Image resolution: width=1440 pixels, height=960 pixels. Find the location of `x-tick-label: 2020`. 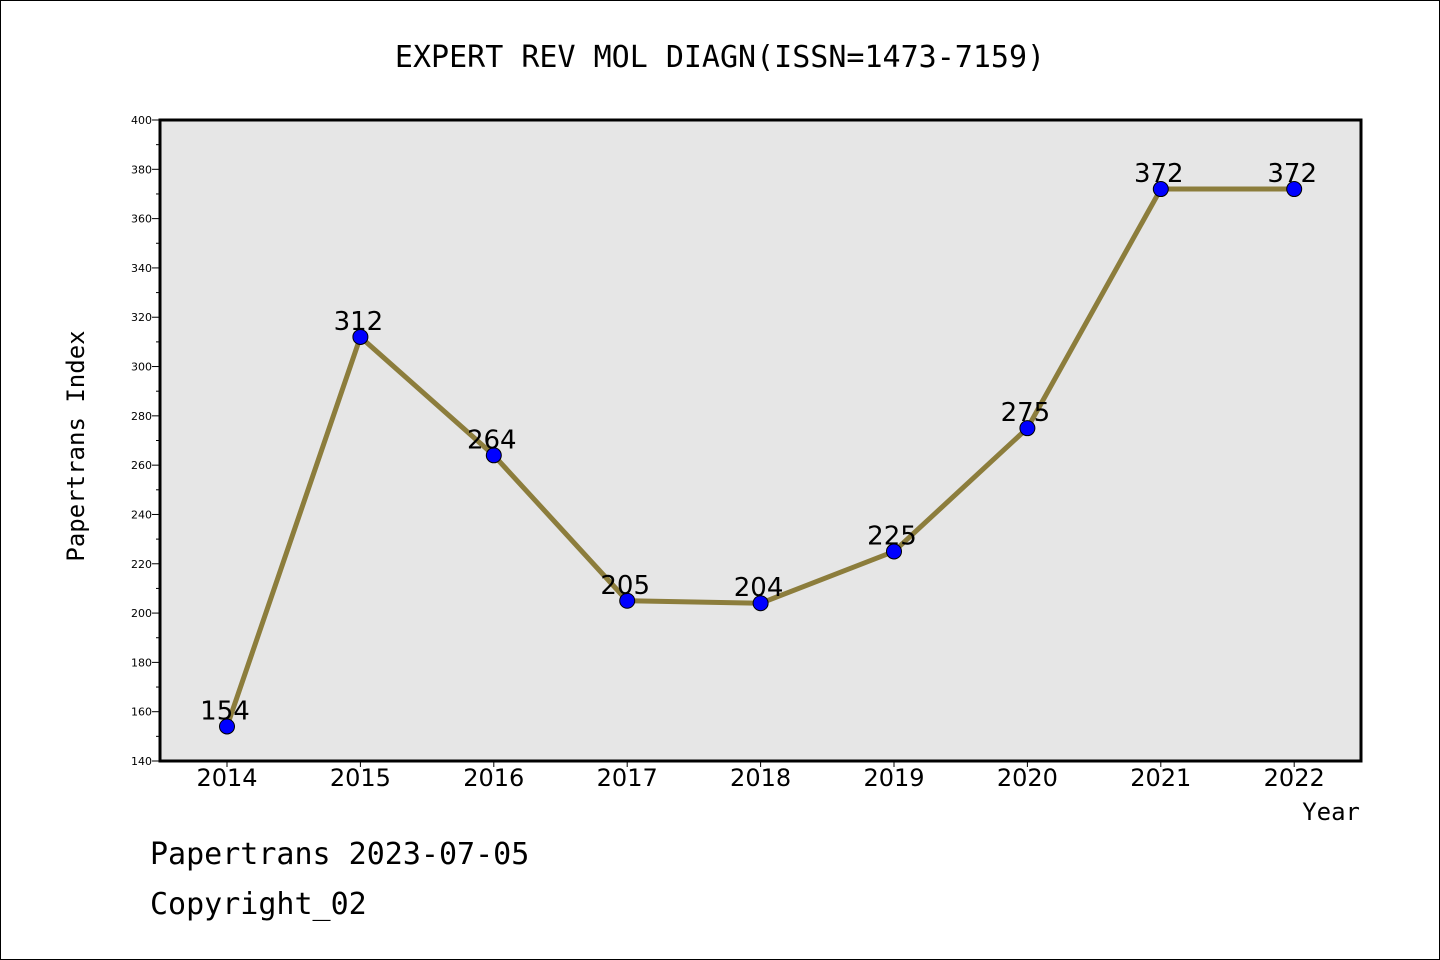

x-tick-label: 2020 is located at coordinates (1027, 778).